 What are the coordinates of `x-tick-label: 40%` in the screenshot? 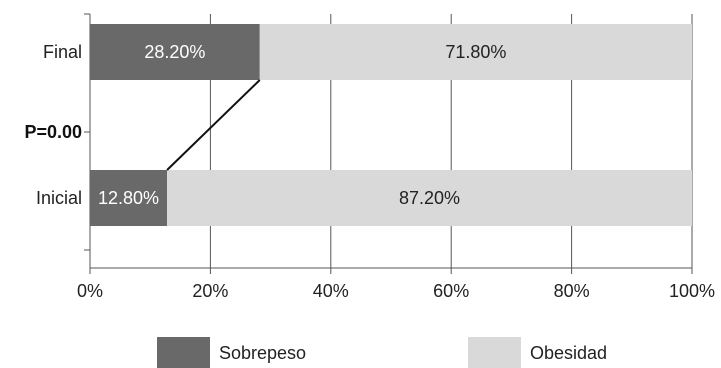 It's located at (331, 291).